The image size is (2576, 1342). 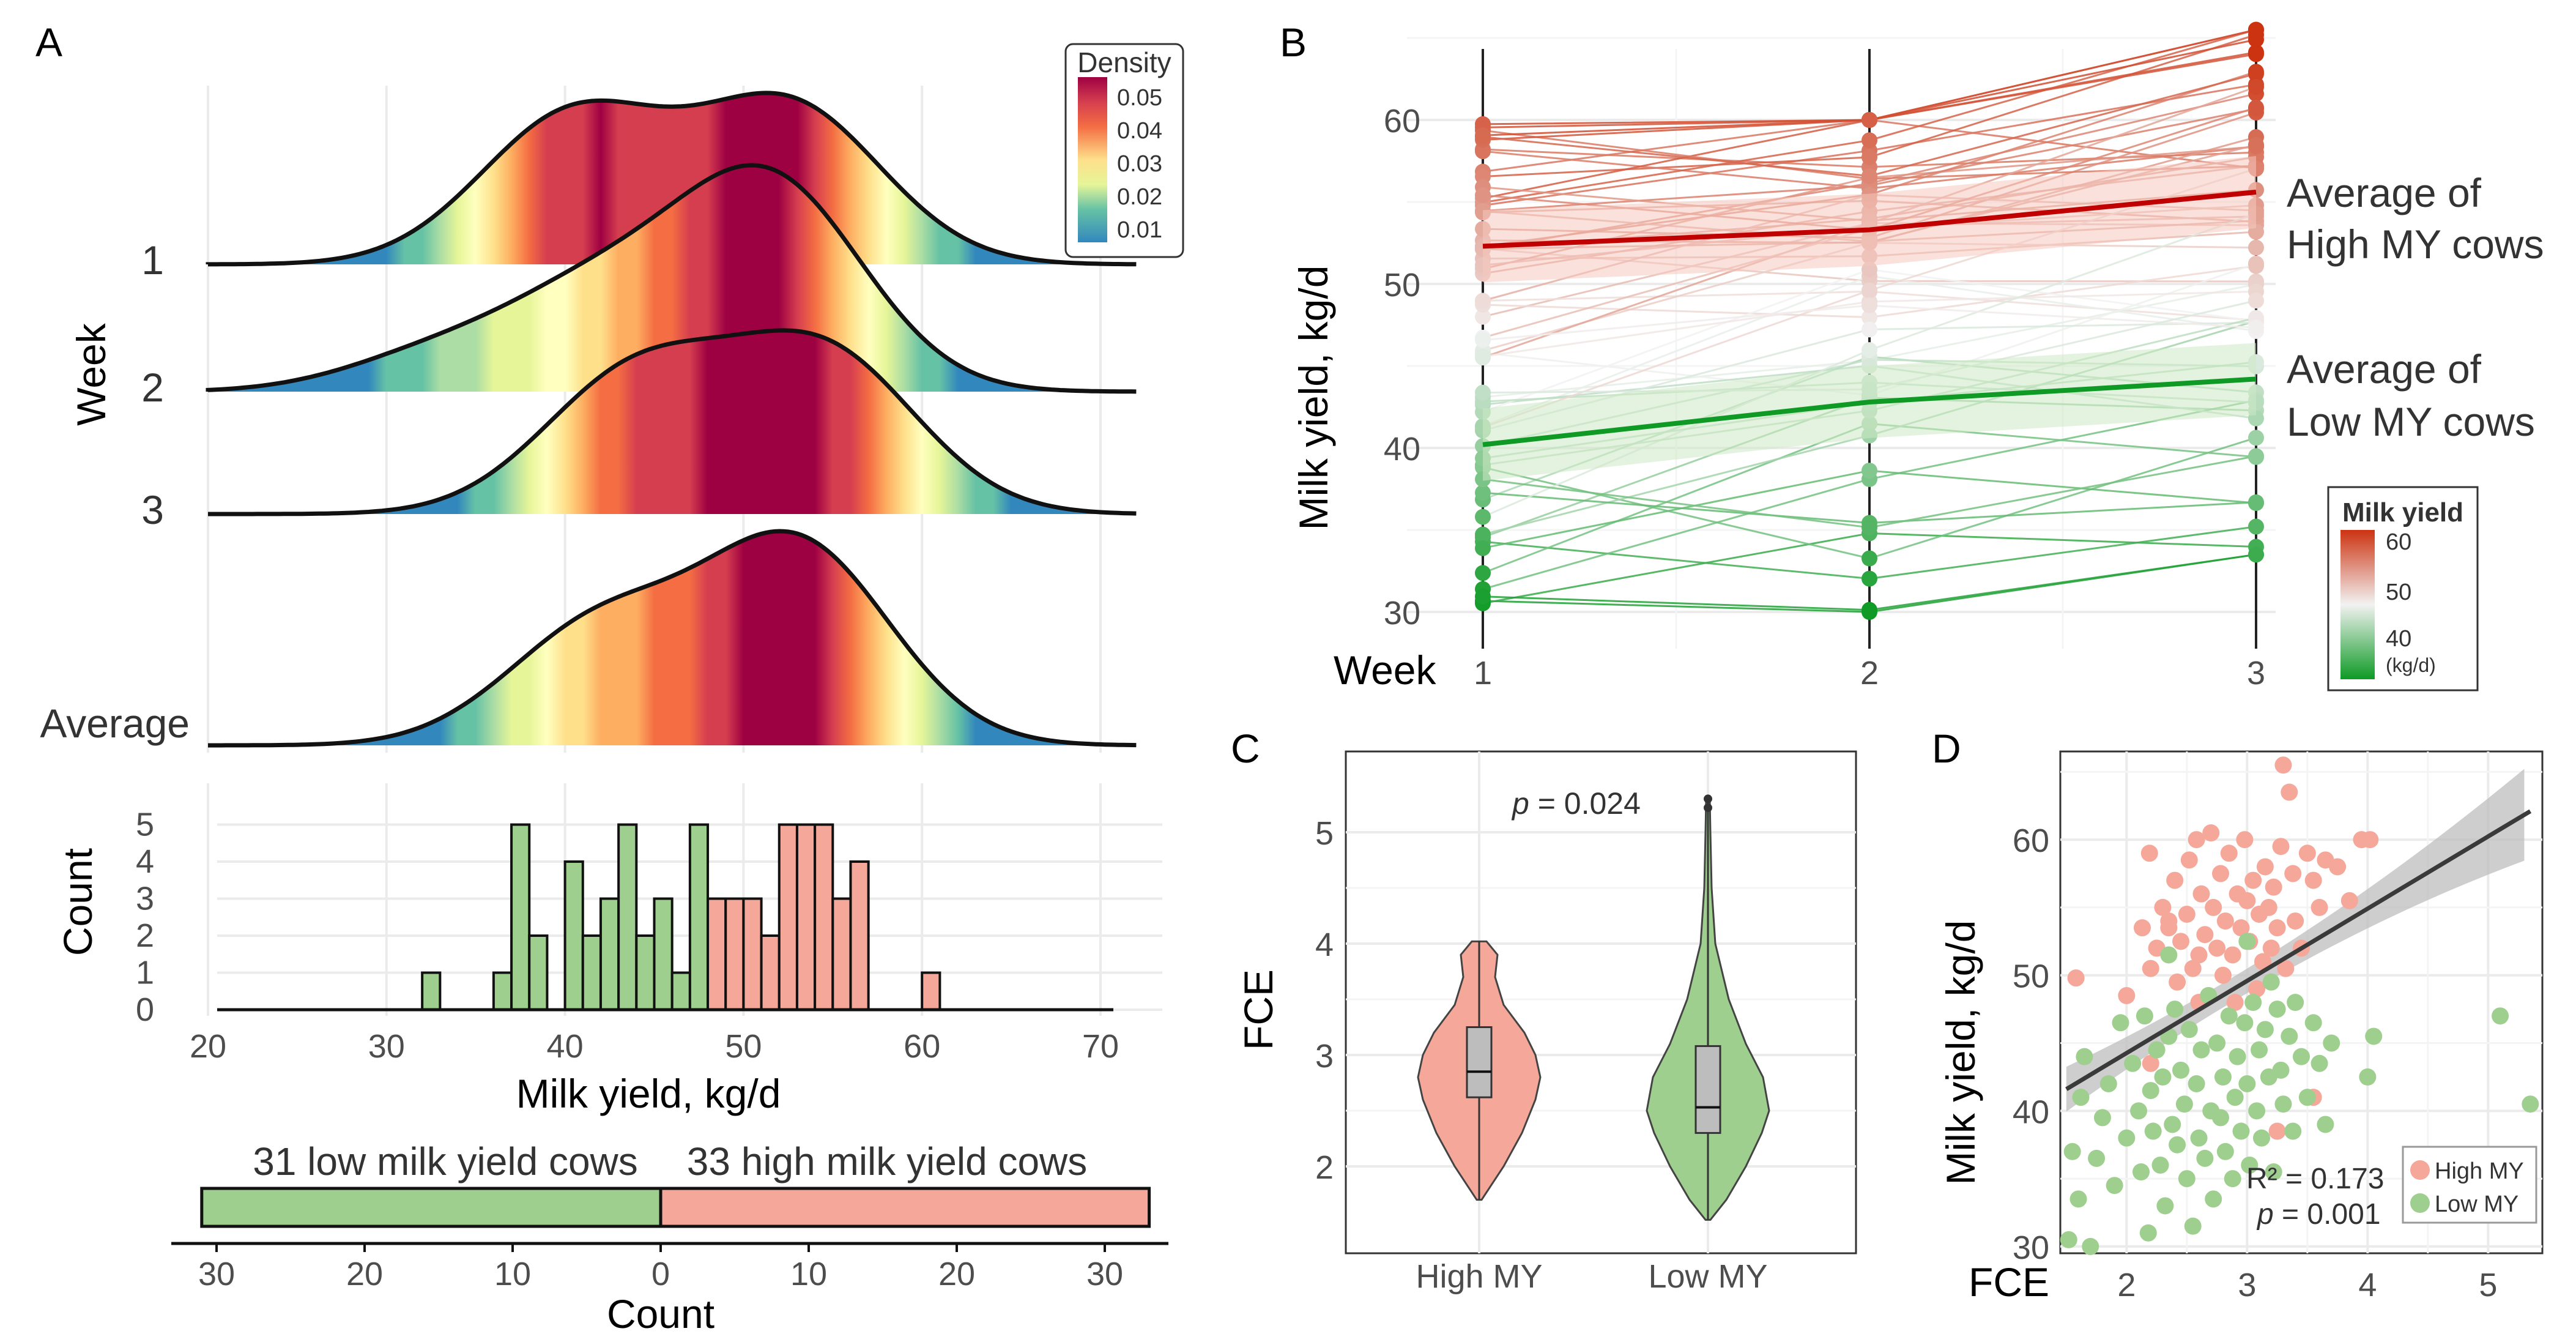 I want to click on c-y-tick-2: 4, so click(x=1324, y=944).